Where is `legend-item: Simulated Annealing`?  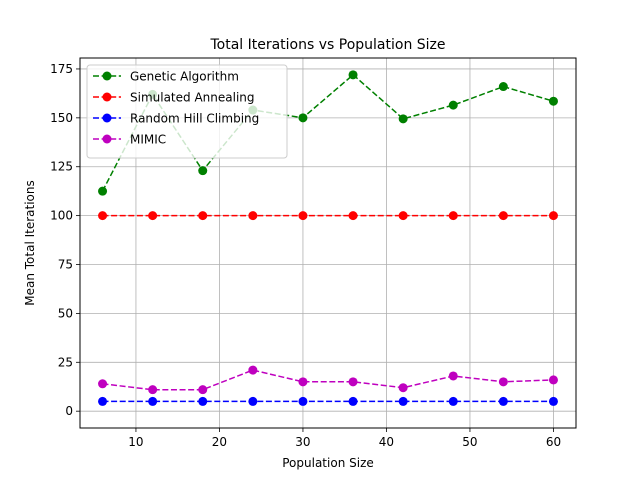
legend-item: Simulated Annealing is located at coordinates (174, 98).